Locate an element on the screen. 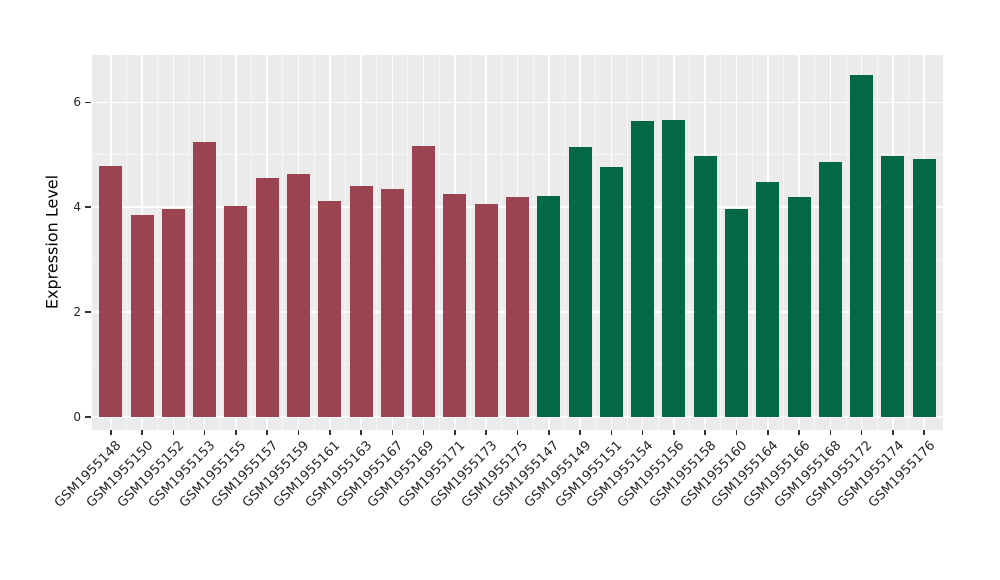 This screenshot has width=1000, height=580. bar-GSM1955167 is located at coordinates (392, 302).